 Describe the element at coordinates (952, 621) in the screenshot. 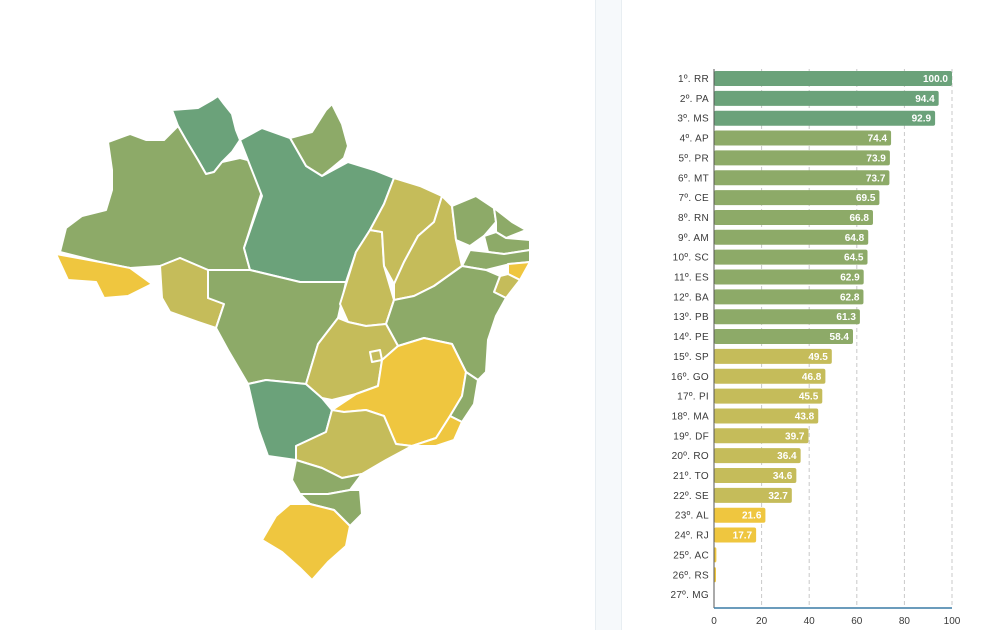

I see `x-tick-label: 100` at that location.